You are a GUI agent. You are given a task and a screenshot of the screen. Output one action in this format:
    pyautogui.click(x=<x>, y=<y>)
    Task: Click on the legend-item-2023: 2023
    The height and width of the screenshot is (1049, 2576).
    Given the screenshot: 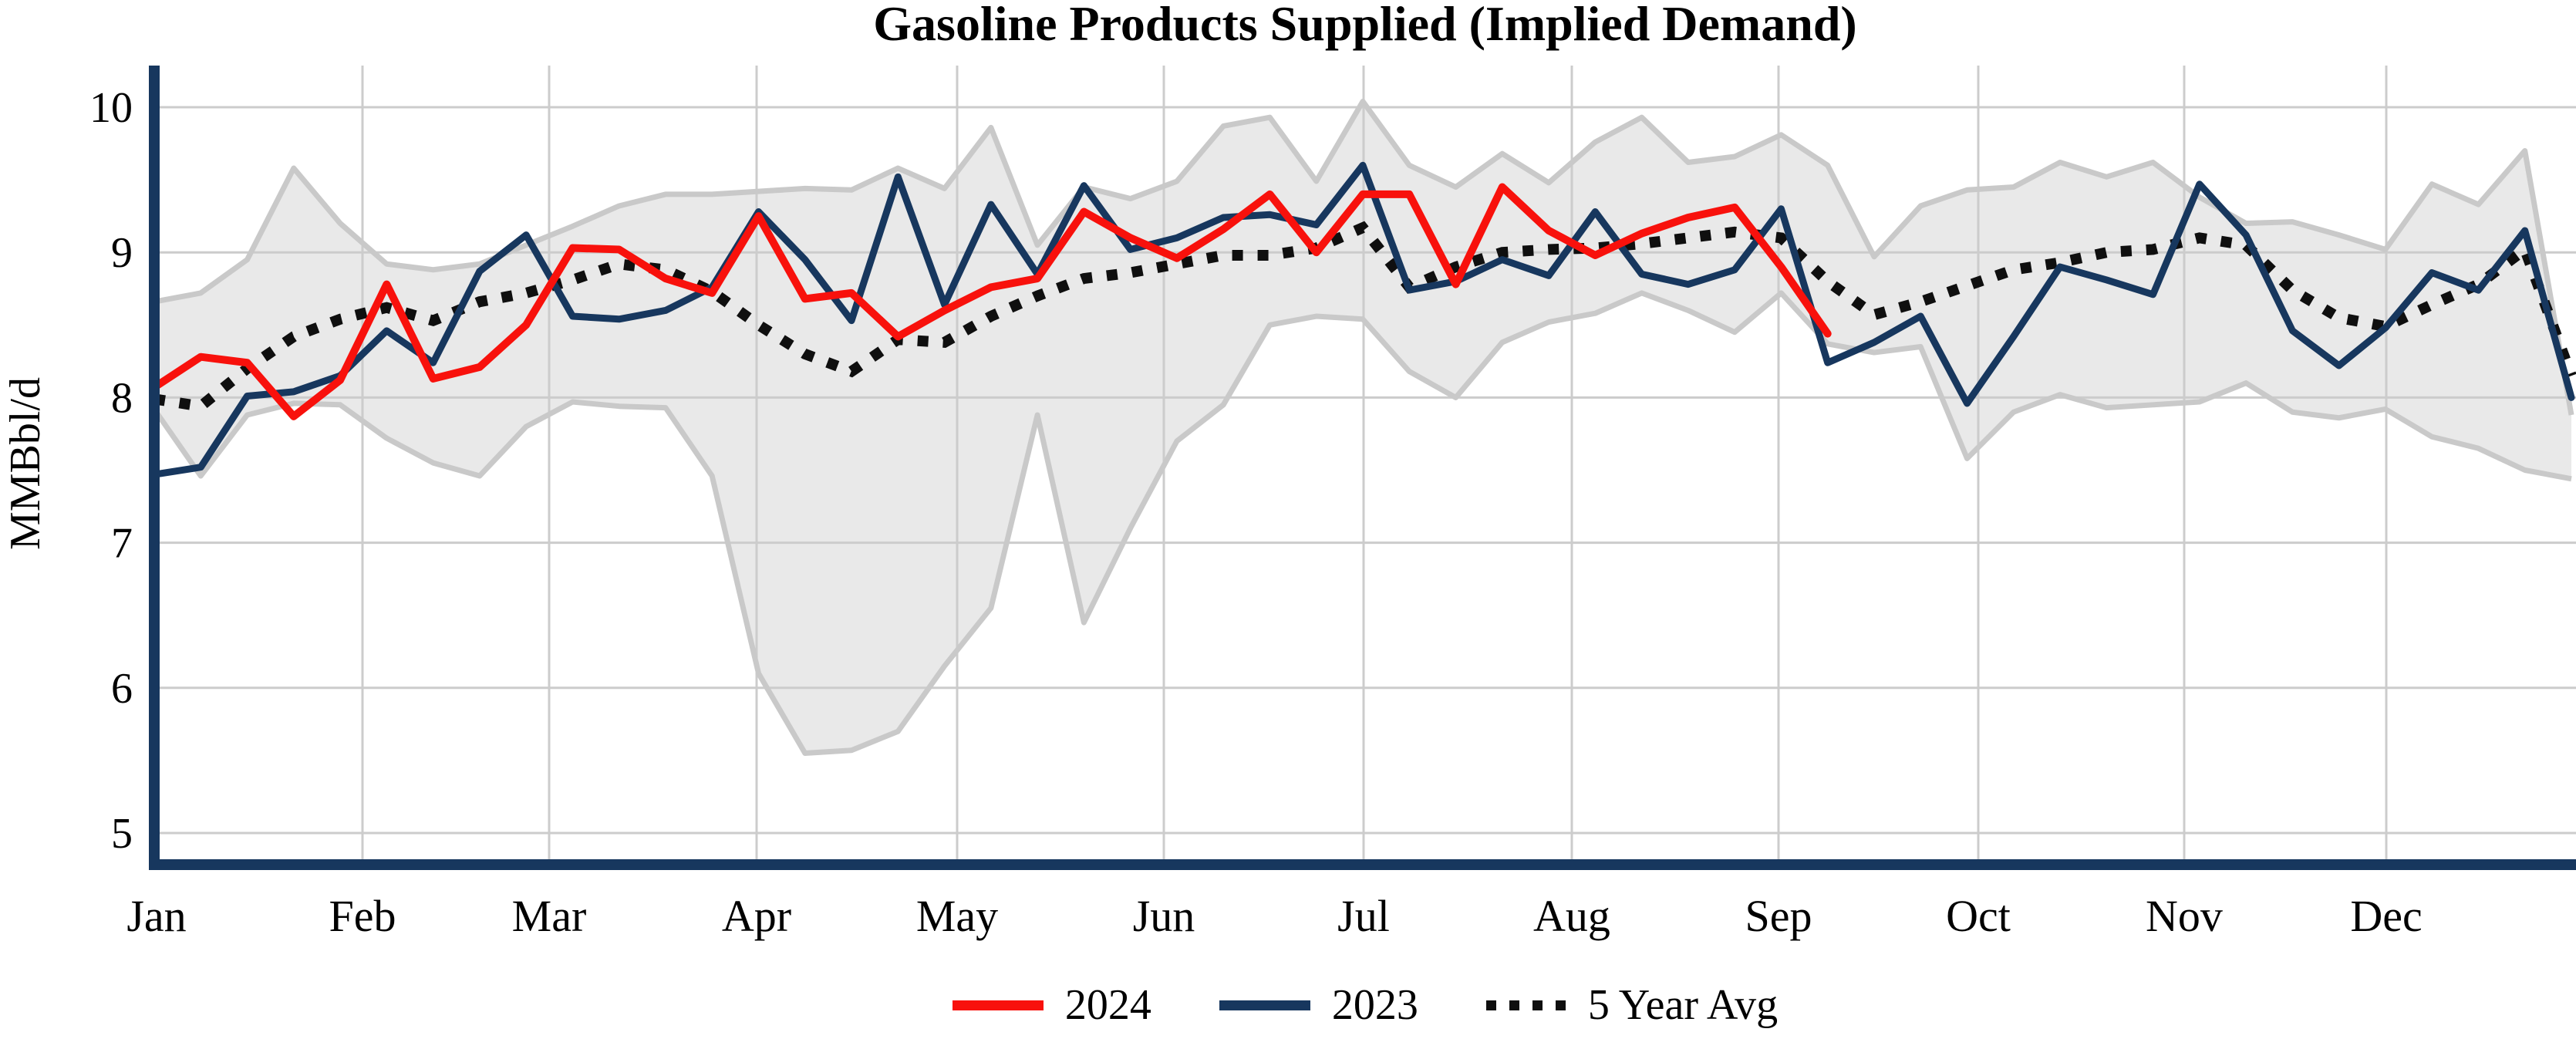 What is the action you would take?
    pyautogui.click(x=1318, y=1005)
    